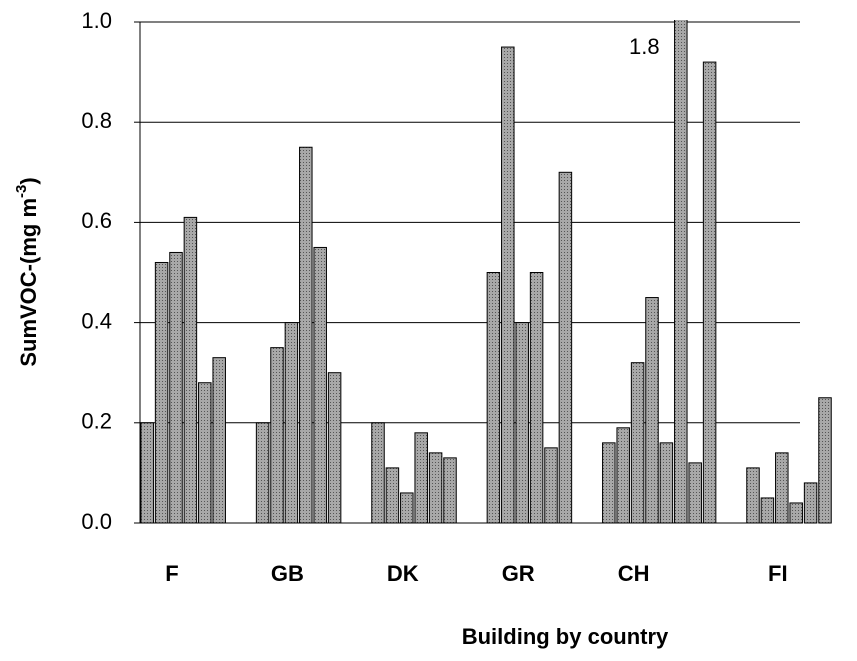 The width and height of the screenshot is (857, 661). I want to click on data-label: 1.8, so click(644, 46).